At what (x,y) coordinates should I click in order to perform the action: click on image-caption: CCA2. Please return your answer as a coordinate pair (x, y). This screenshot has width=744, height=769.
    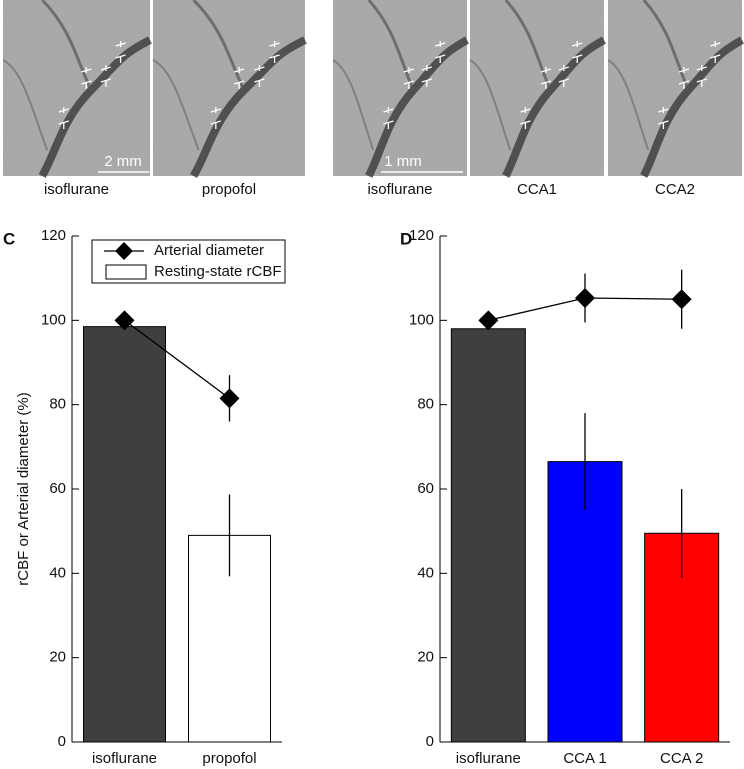
    Looking at the image, I should click on (675, 189).